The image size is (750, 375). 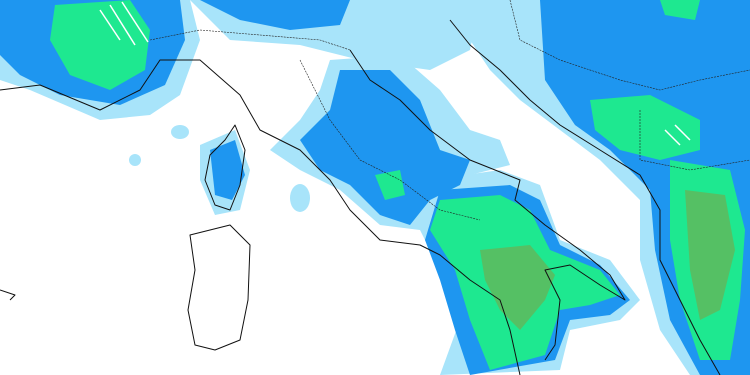 I want to click on cell-green, so click(x=390, y=185).